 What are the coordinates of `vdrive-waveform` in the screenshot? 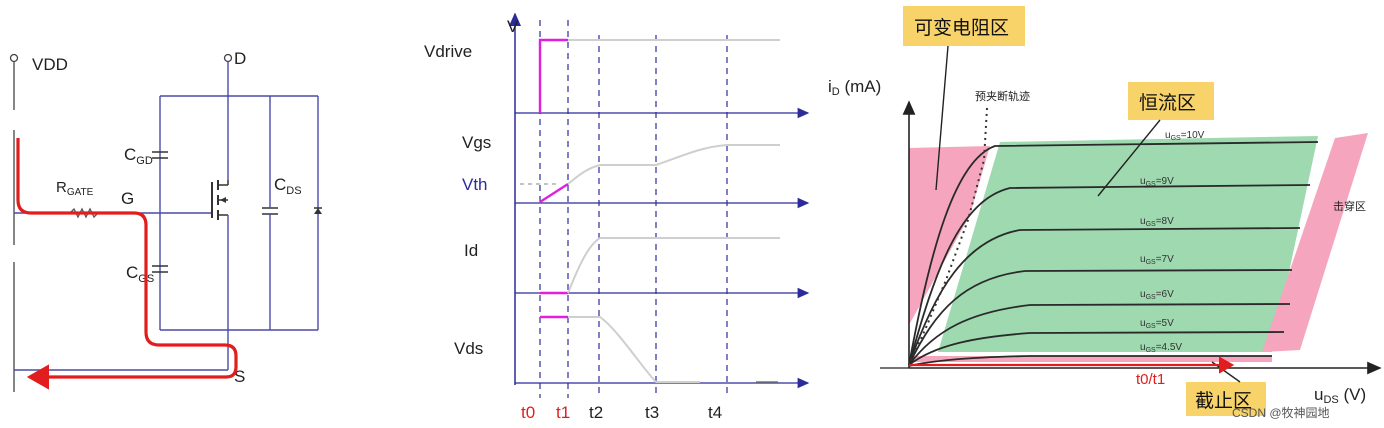 It's located at (553, 75).